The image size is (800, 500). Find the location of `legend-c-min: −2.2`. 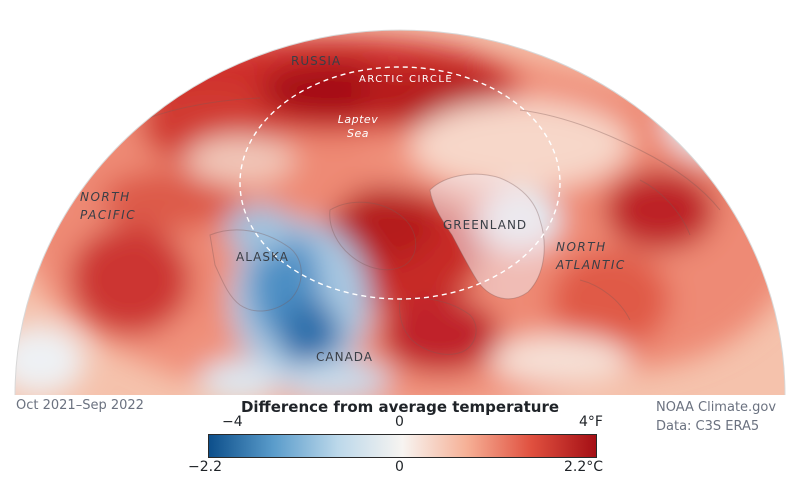

legend-c-min: −2.2 is located at coordinates (205, 467).